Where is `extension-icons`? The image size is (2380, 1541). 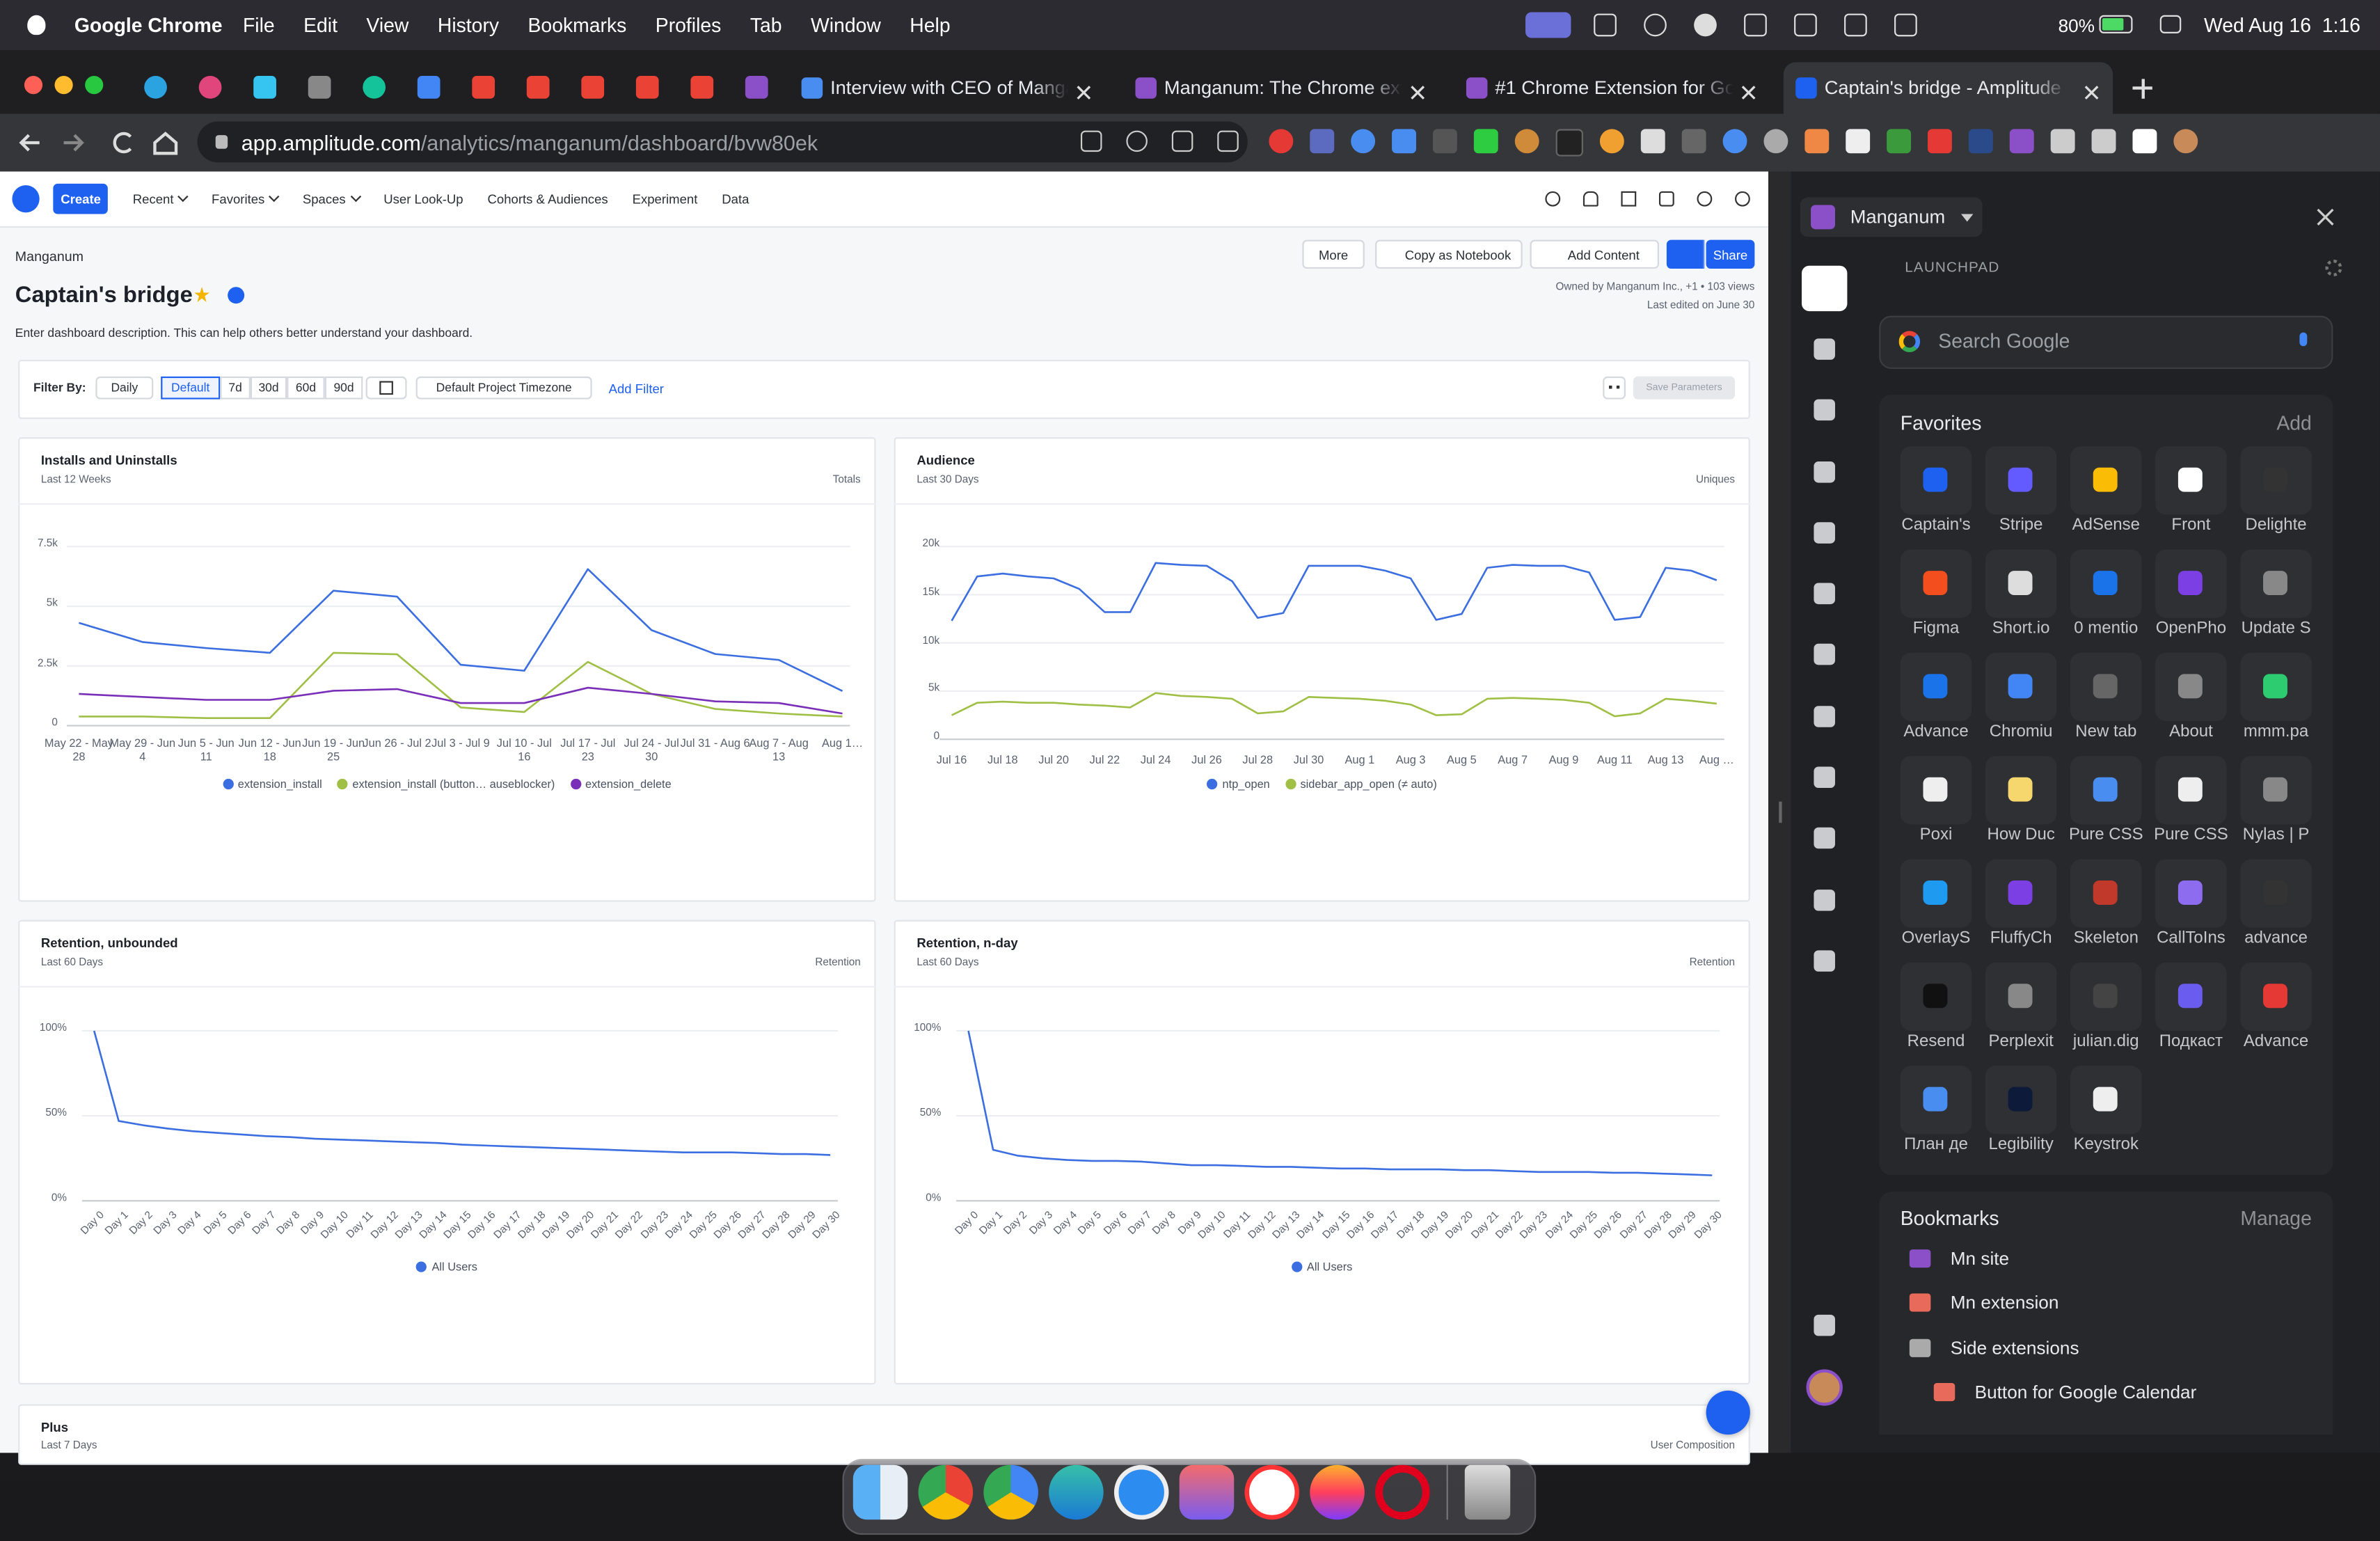 extension-icons is located at coordinates (1733, 143).